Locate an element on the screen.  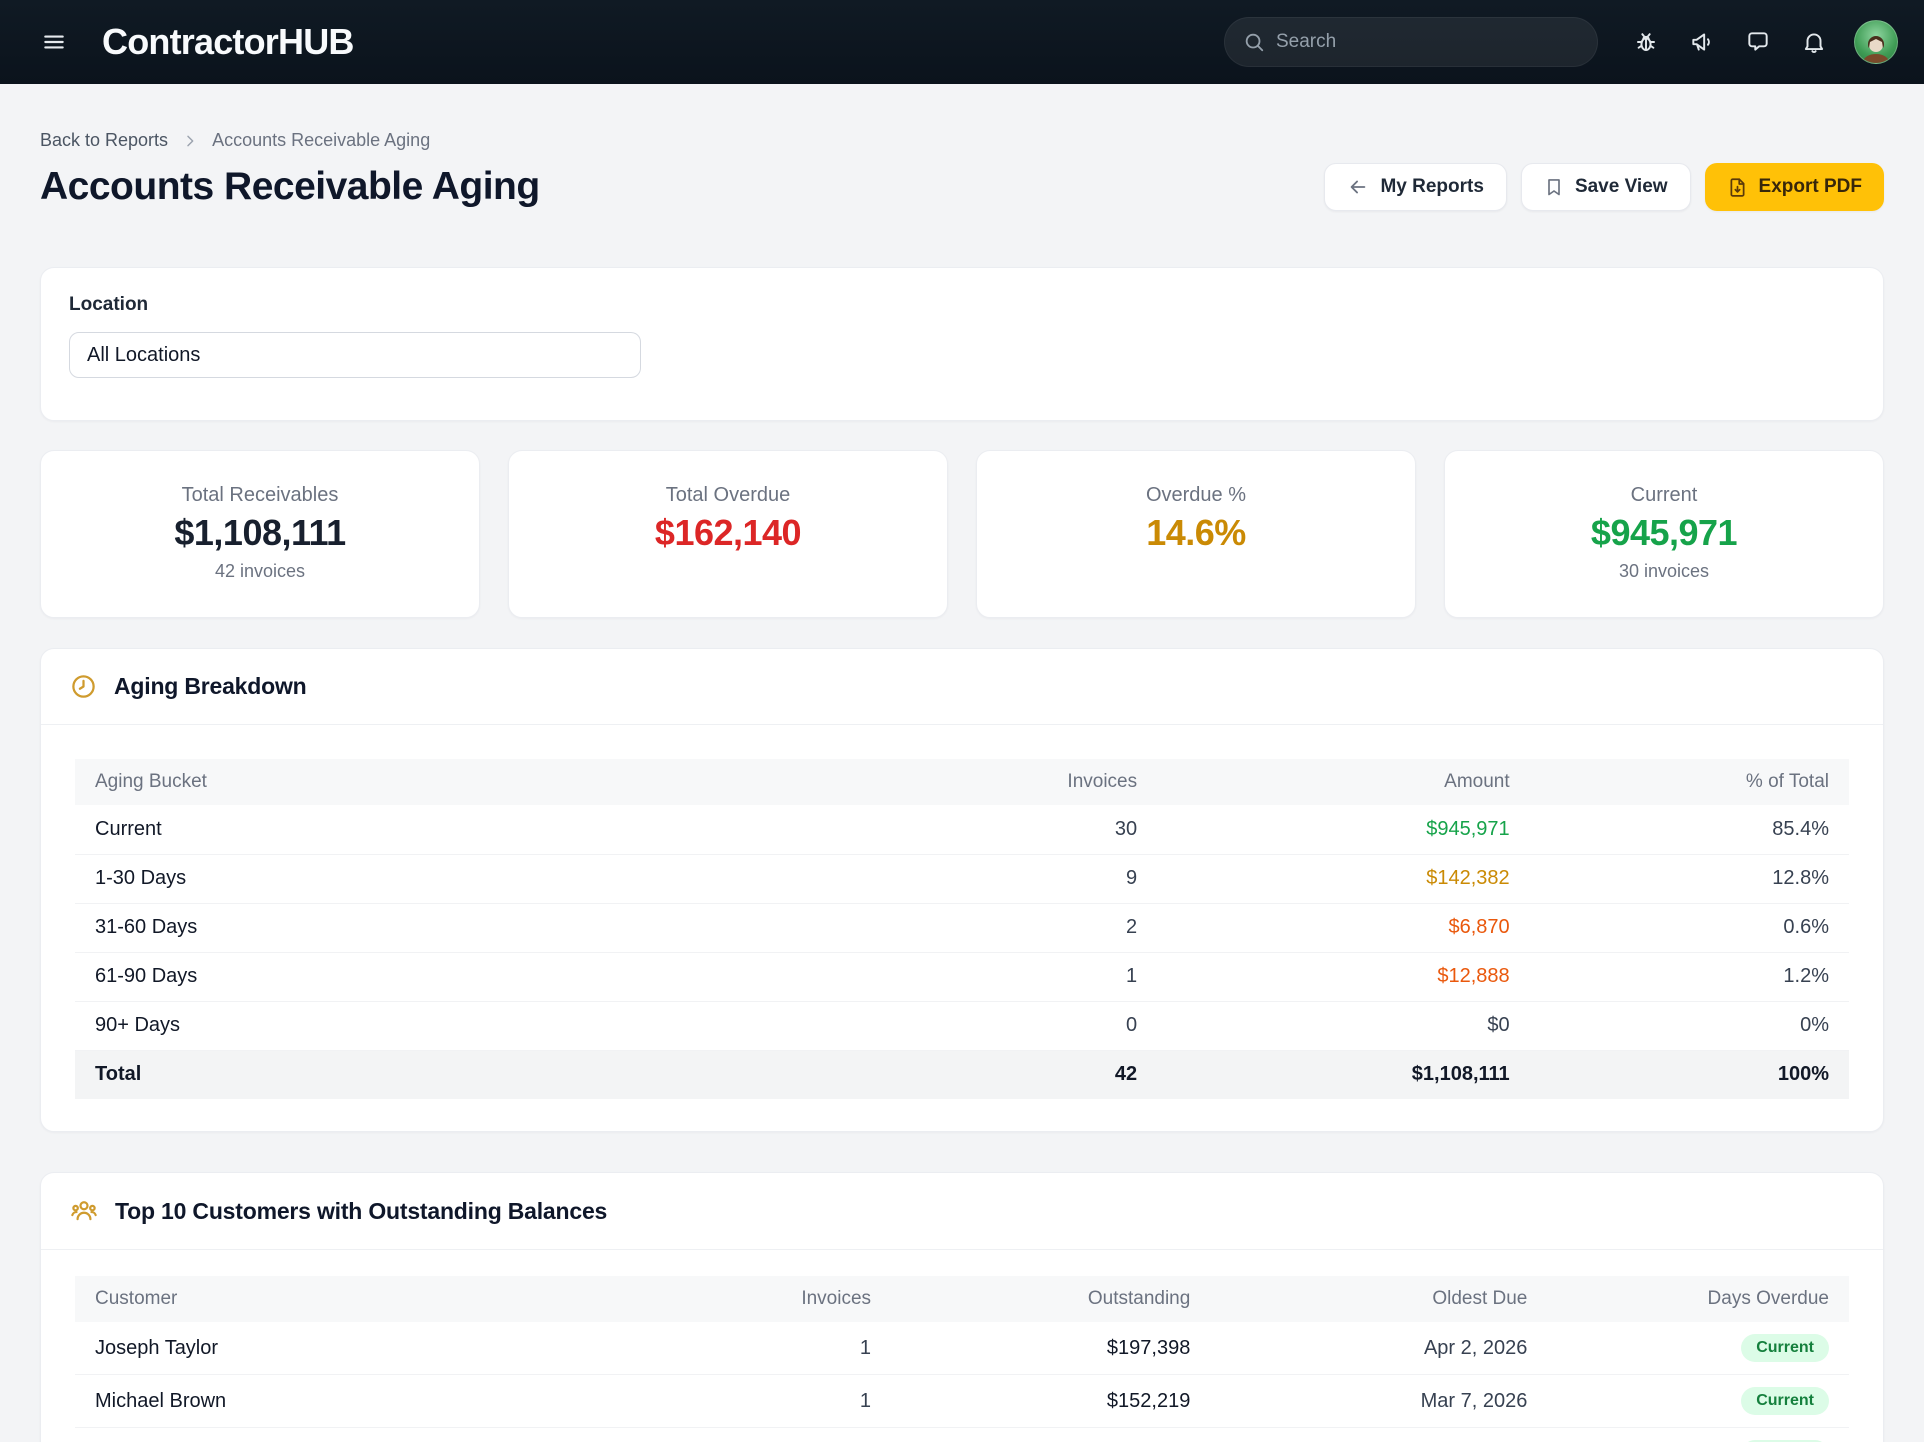
page-actions: My Reports Save View Export PDF is located at coordinates (1604, 187).